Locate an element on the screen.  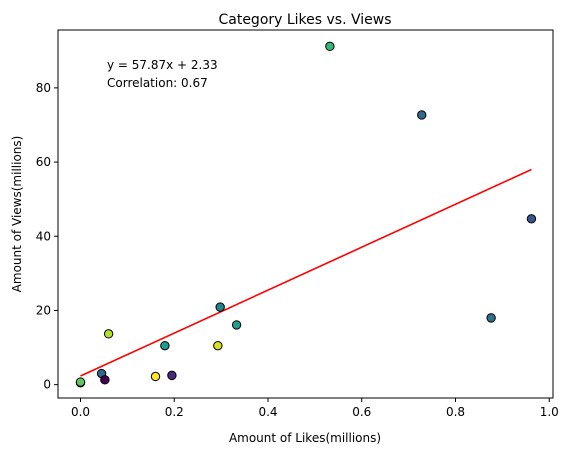
x-tick-label: 0.0 is located at coordinates (80, 412).